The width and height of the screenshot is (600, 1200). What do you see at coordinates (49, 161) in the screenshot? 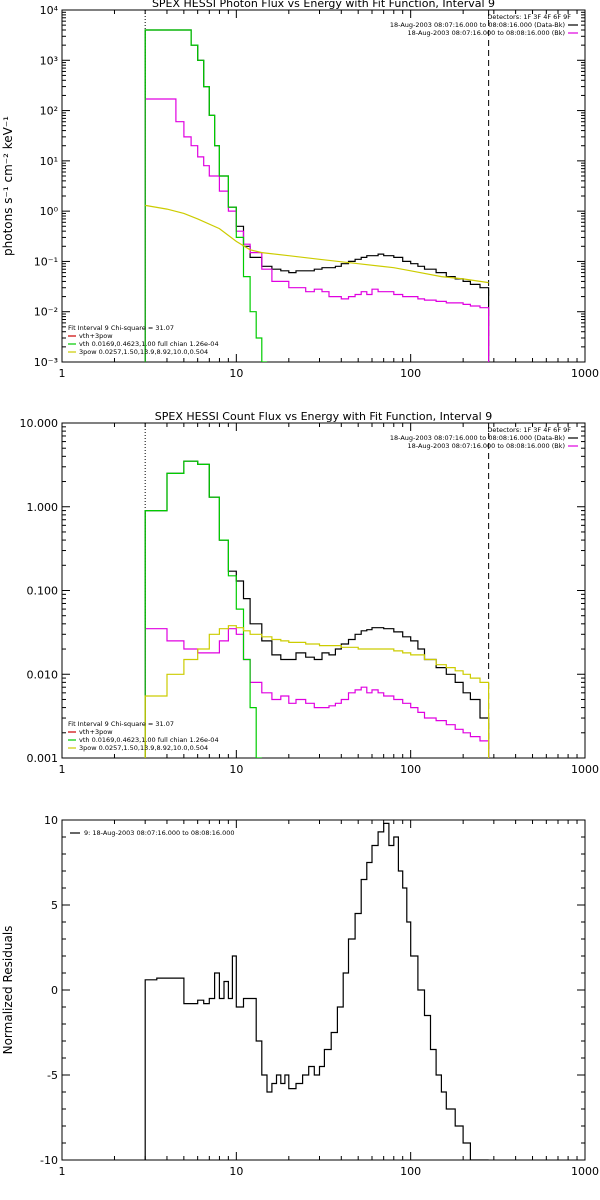
I see `y-tick-label: 10¹` at bounding box center [49, 161].